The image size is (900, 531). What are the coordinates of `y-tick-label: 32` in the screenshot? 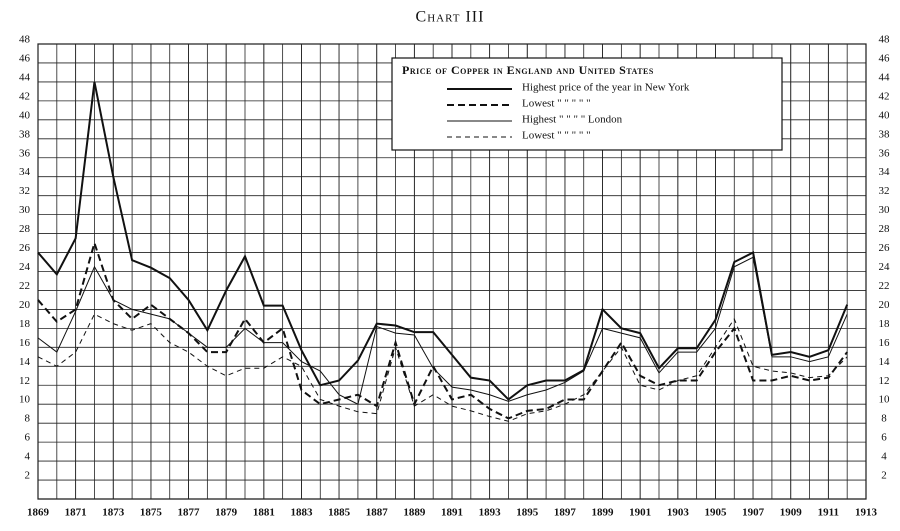 It's located at (24, 191).